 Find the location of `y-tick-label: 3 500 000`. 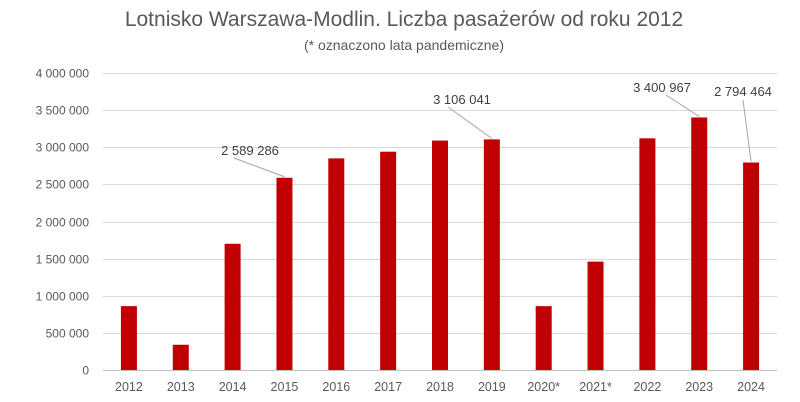

y-tick-label: 3 500 000 is located at coordinates (63, 111).